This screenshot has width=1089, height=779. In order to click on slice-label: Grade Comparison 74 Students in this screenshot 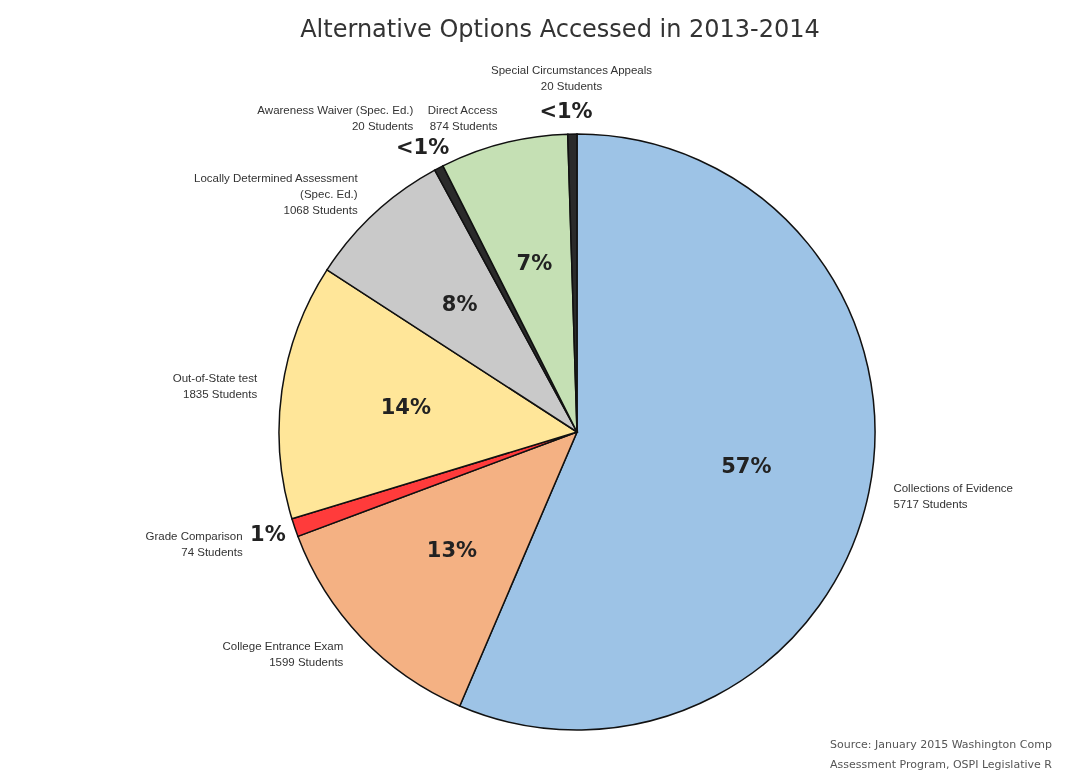, I will do `click(194, 544)`.